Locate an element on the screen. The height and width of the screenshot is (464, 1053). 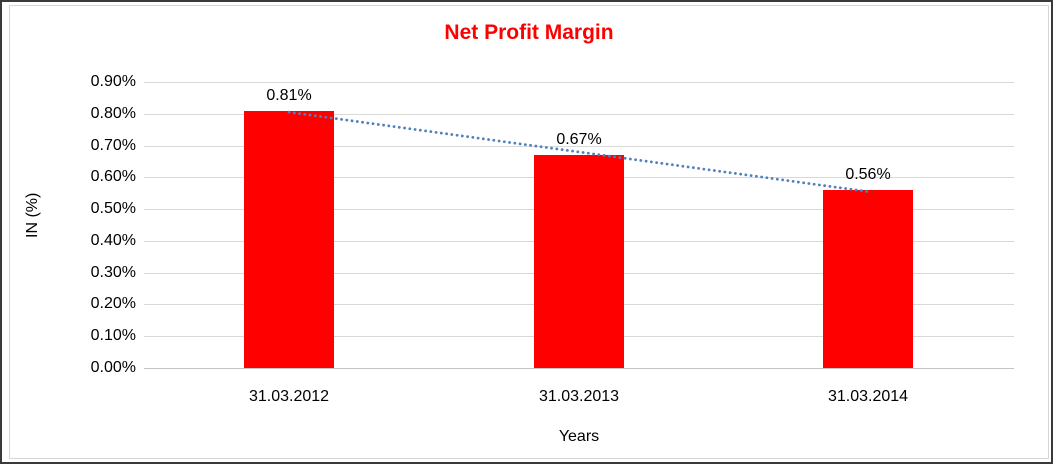
x-tick-label: 31.03.2012 is located at coordinates (289, 396).